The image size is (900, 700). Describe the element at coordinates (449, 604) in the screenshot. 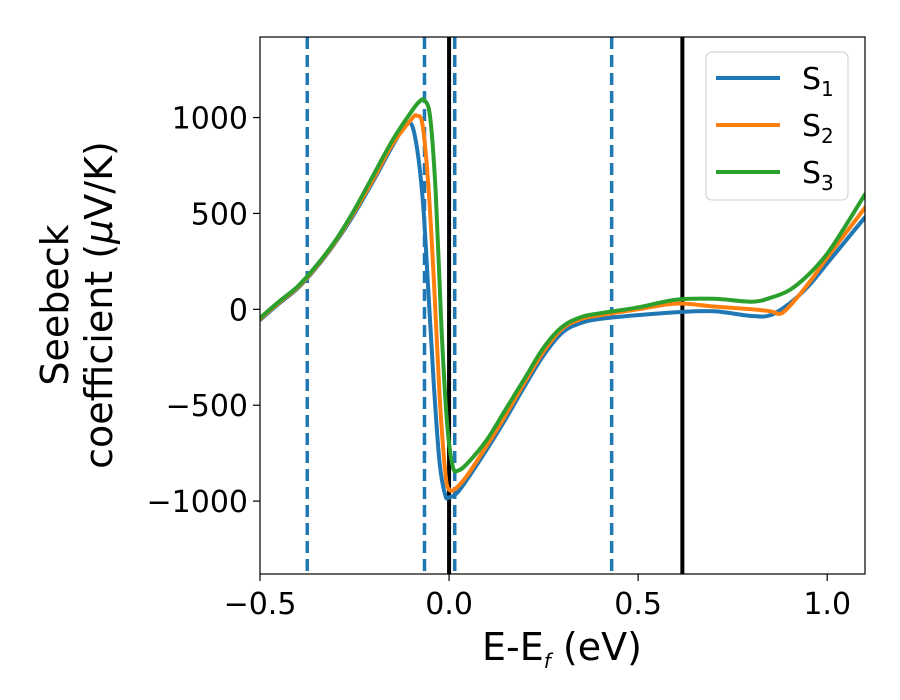

I see `x-tick-label: 0.0` at that location.